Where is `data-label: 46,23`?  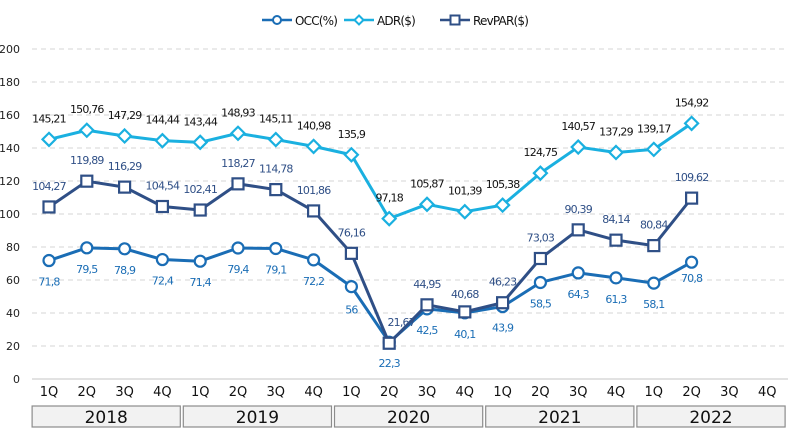
data-label: 46,23 is located at coordinates (503, 282).